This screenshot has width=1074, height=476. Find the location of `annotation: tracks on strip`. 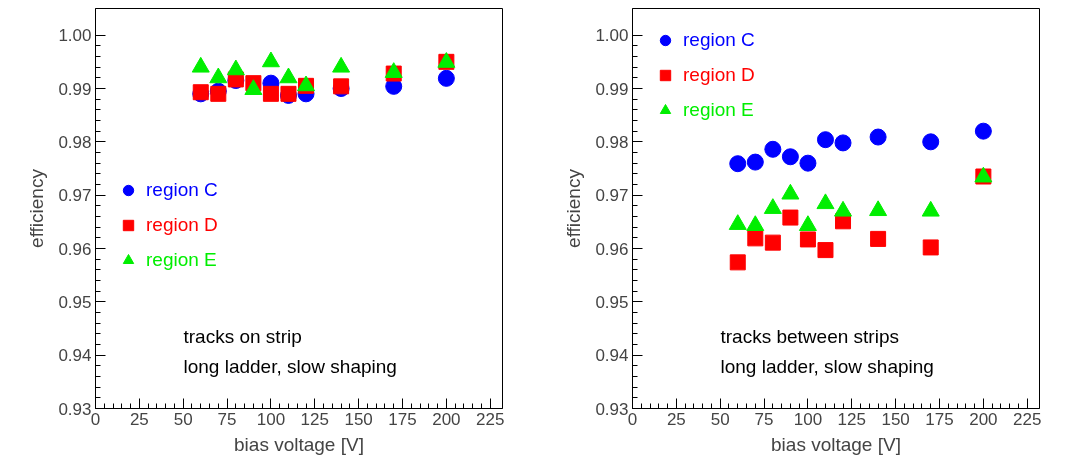

annotation: tracks on strip is located at coordinates (242, 336).